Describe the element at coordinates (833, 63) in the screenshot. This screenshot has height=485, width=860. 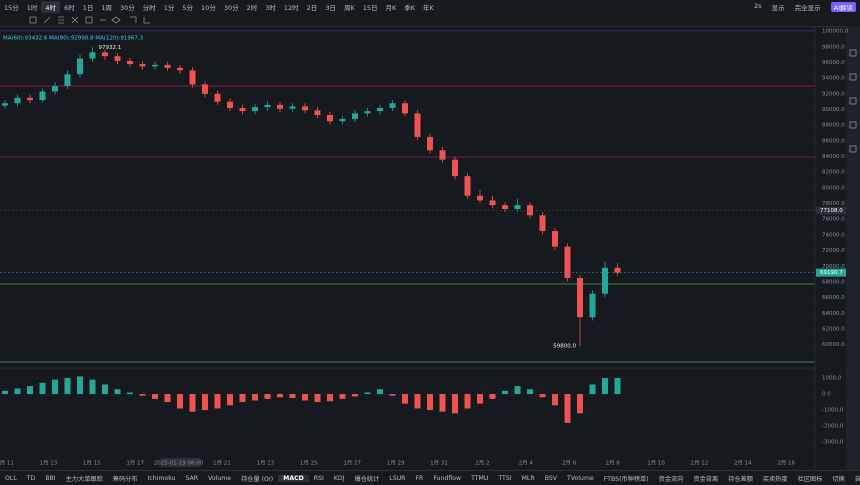
I see `y-tick-label: 96000.0` at that location.